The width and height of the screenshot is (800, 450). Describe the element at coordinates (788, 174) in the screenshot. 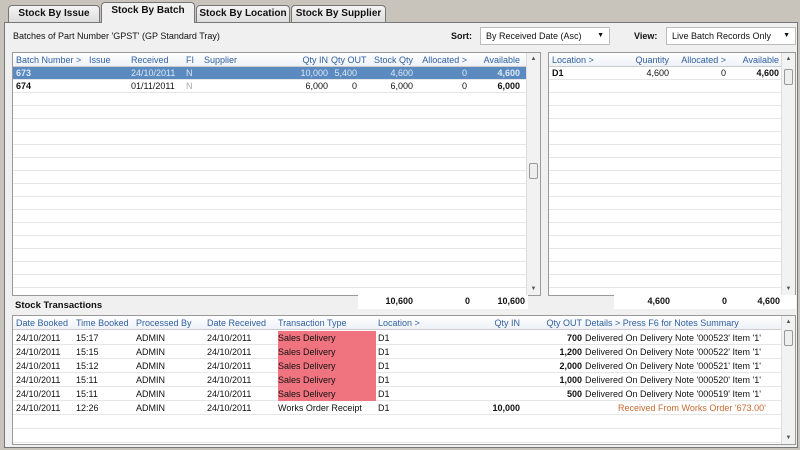

I see `locations-scrollbar: ▲ ▼` at that location.